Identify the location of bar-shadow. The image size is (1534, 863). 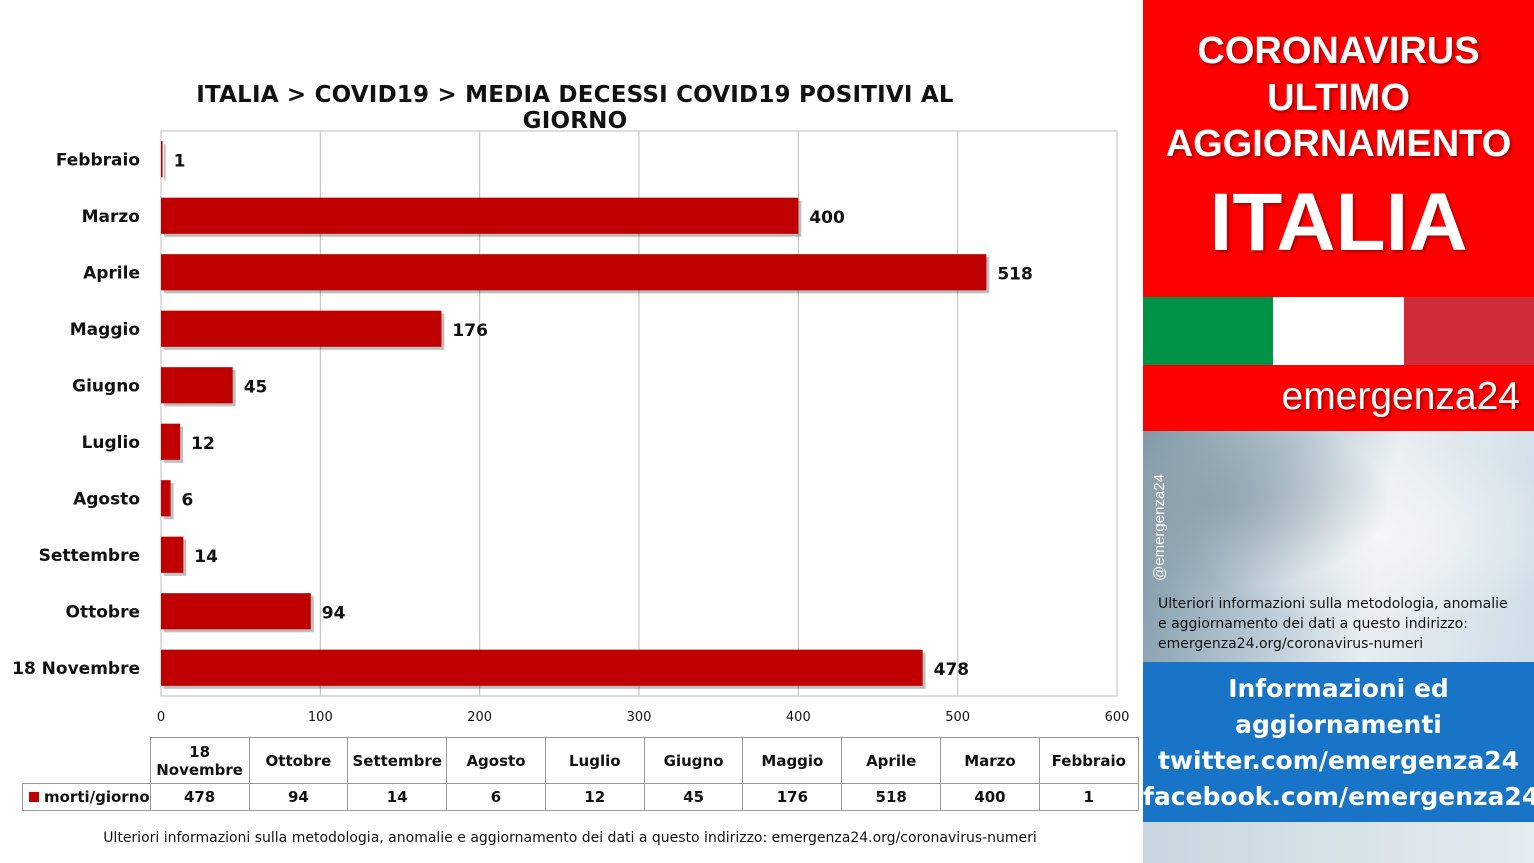
(165, 162).